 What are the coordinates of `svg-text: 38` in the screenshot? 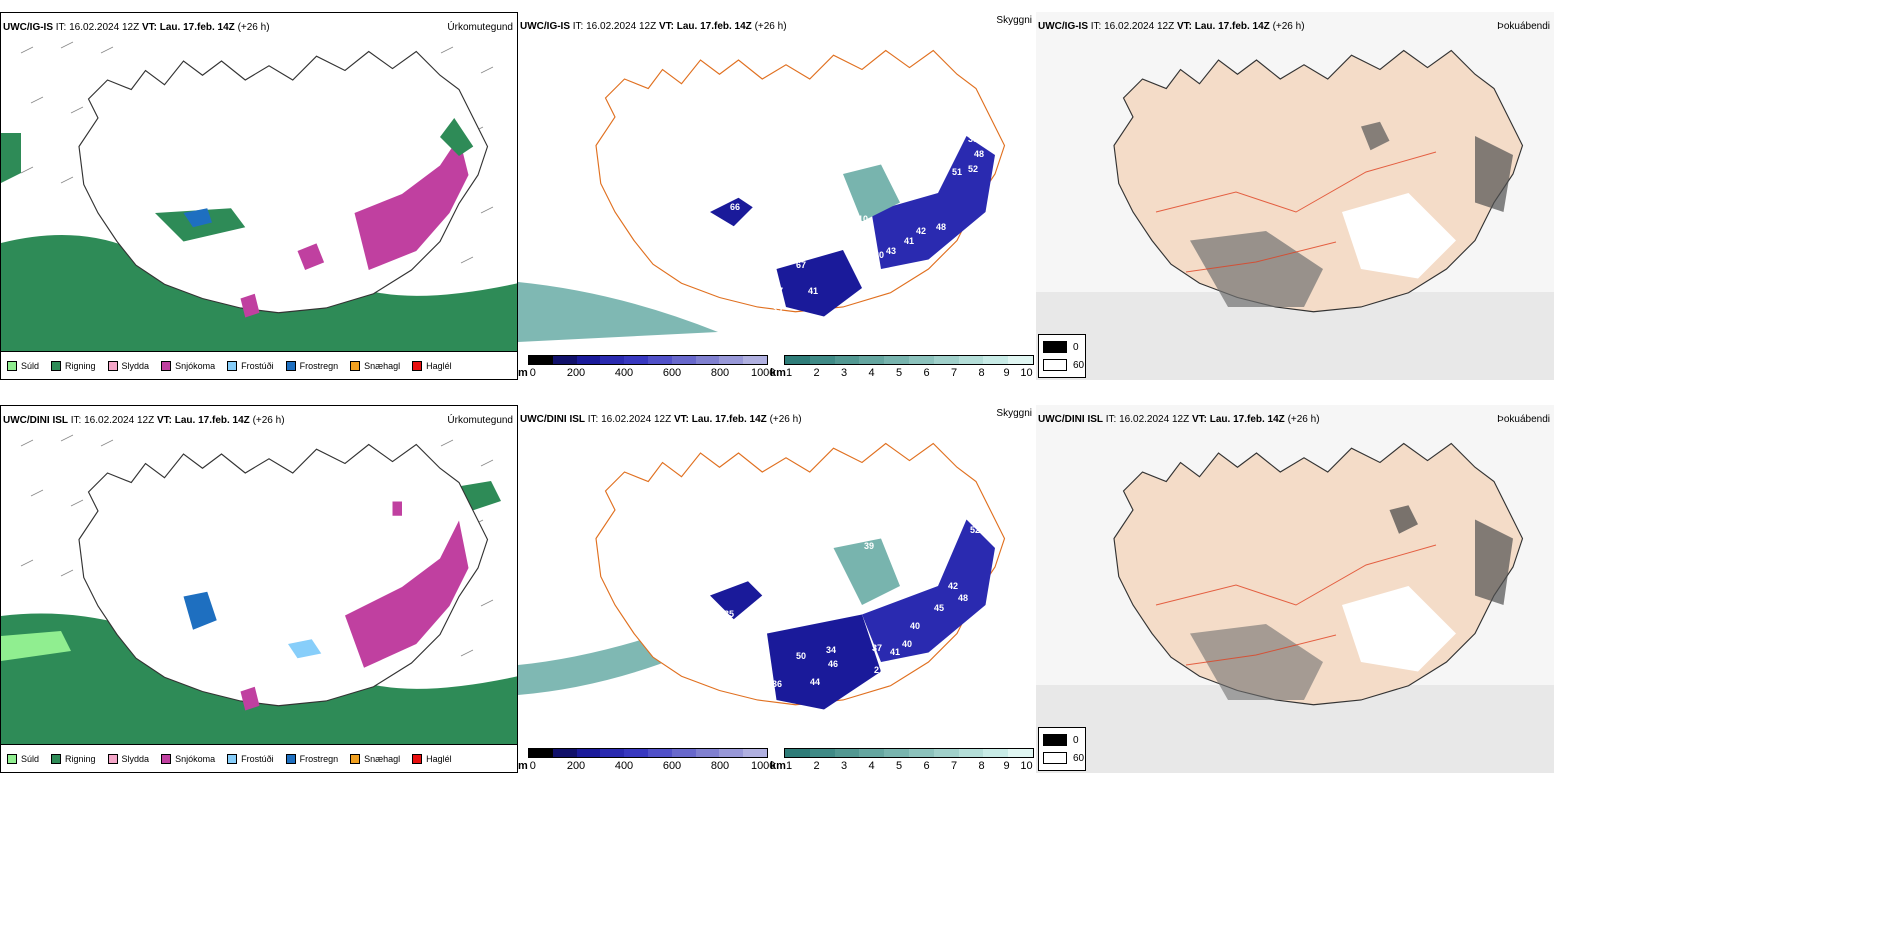 It's located at (973, 139).